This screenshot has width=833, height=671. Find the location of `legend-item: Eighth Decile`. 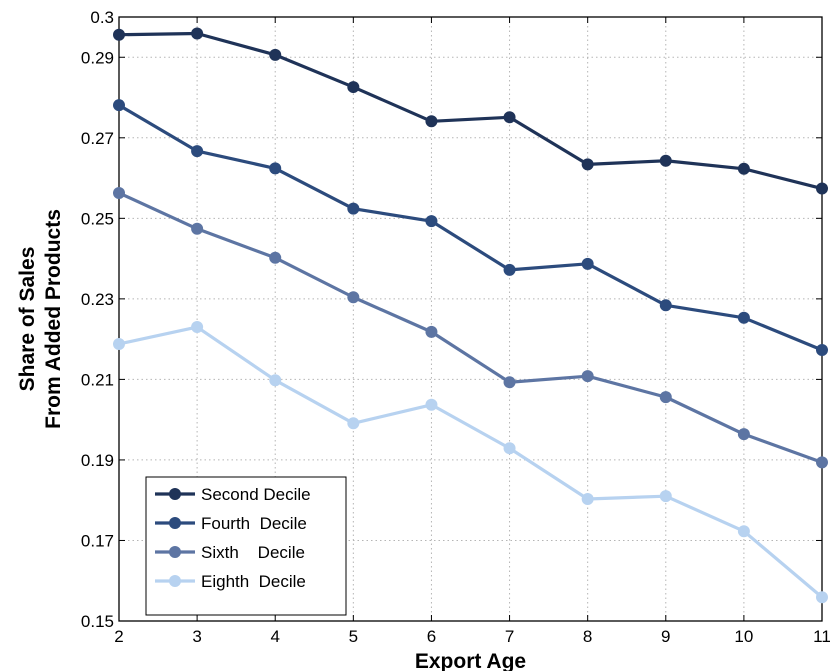

legend-item: Eighth Decile is located at coordinates (230, 581).